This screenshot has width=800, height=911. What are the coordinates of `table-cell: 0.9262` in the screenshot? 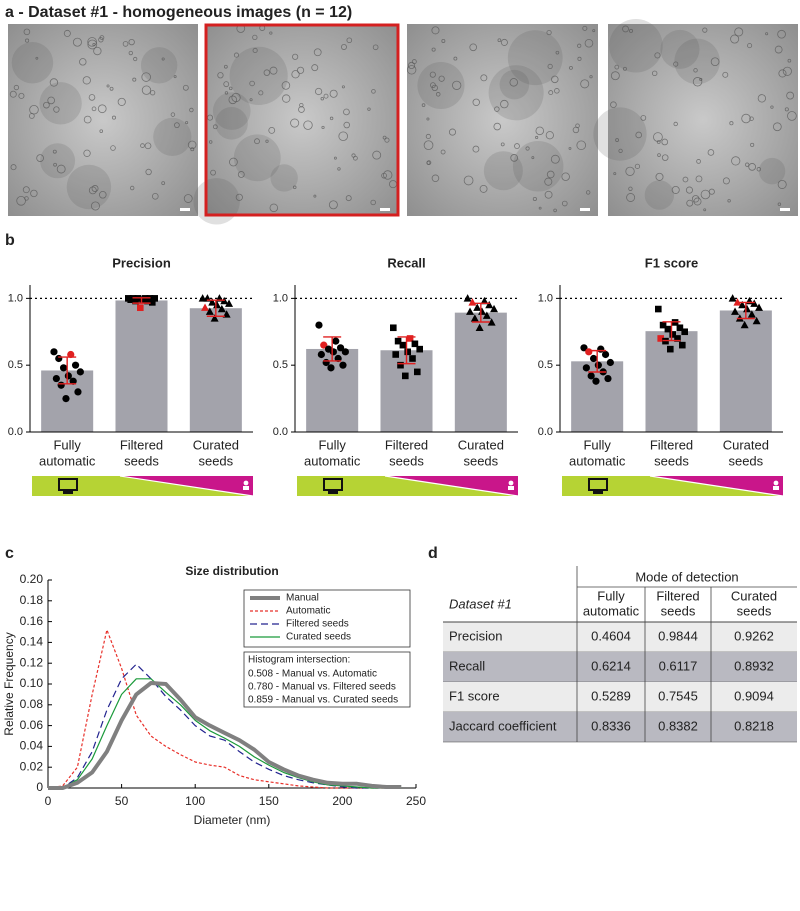 It's located at (754, 635).